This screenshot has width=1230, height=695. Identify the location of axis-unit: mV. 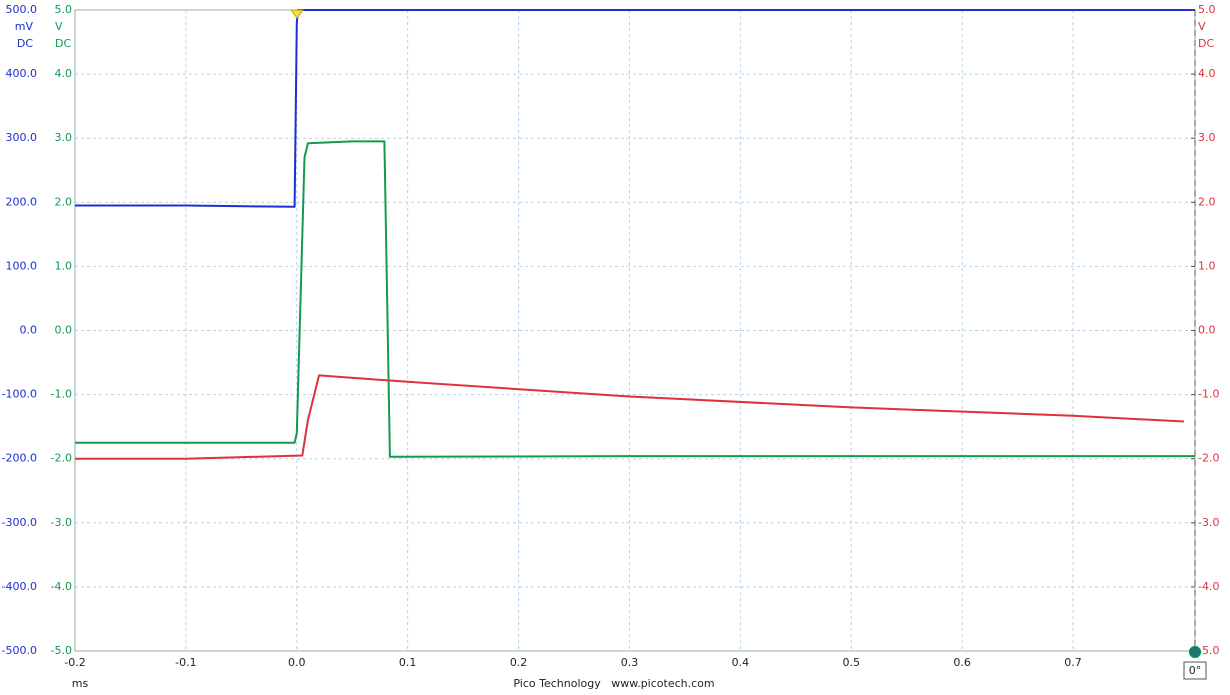
(24, 26).